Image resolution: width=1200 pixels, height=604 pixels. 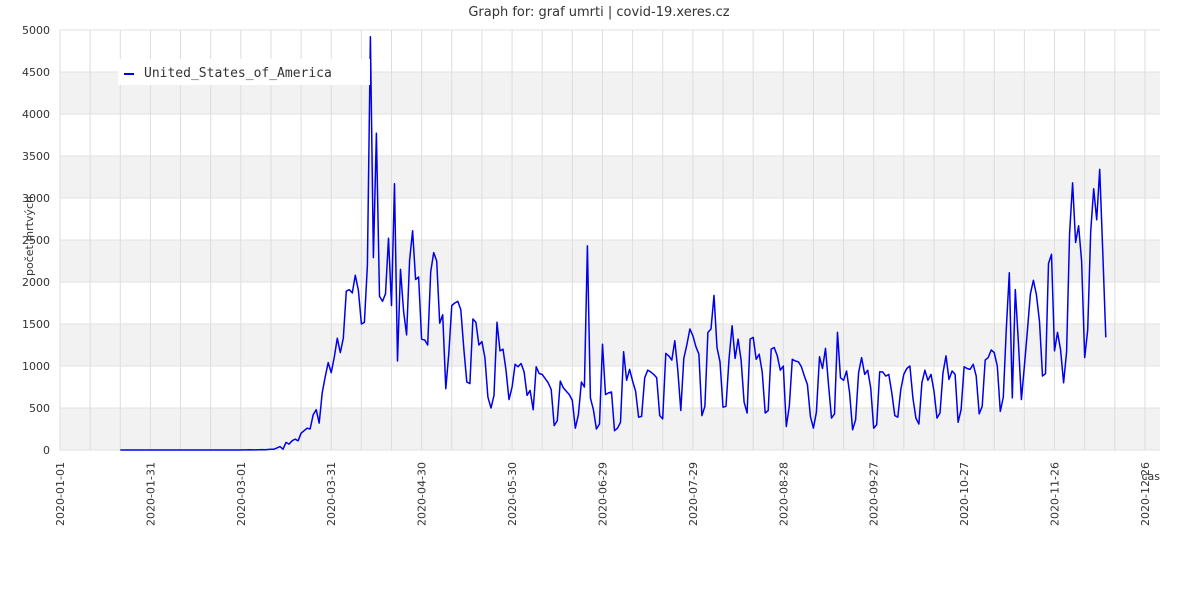 What do you see at coordinates (422, 494) in the screenshot?
I see `x-tick-label: 2020-04-30` at bounding box center [422, 494].